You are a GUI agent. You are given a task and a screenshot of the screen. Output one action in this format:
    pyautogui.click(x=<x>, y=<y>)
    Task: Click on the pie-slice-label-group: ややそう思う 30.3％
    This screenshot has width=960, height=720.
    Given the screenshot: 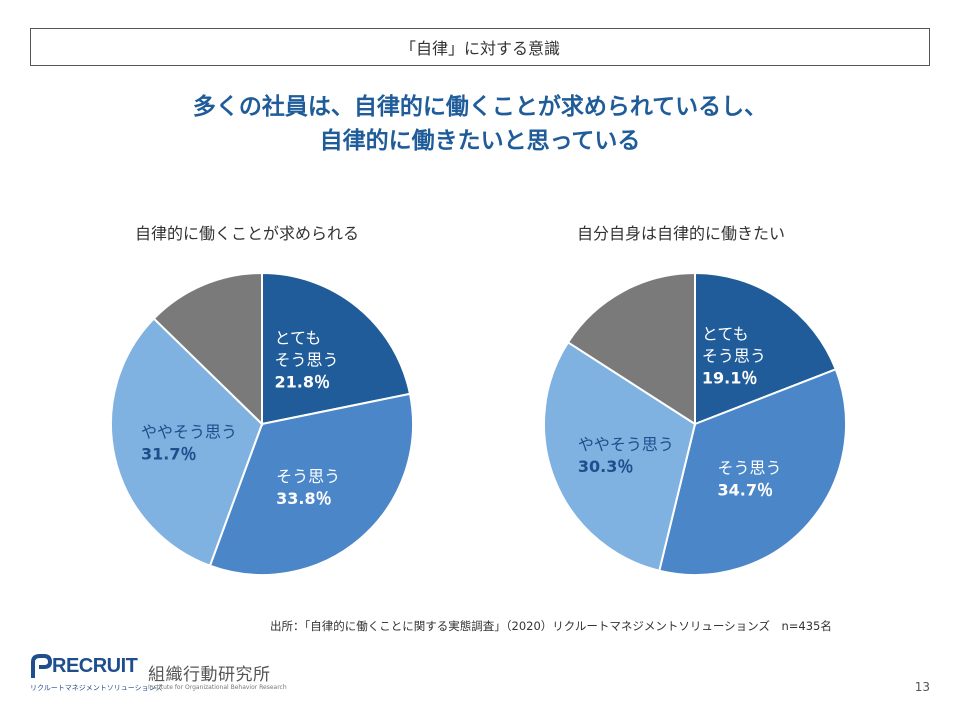 What is the action you would take?
    pyautogui.click(x=626, y=455)
    